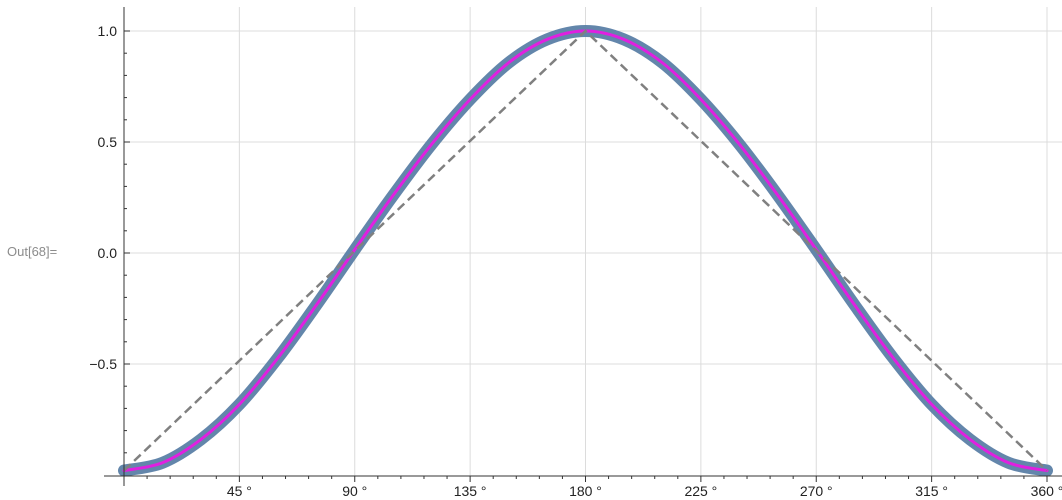 The height and width of the screenshot is (500, 1062). Describe the element at coordinates (108, 31) in the screenshot. I see `y-tick-label: 1.0` at that location.